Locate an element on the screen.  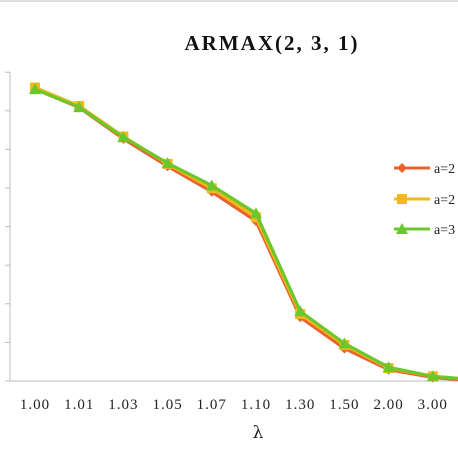
x-axis-label: λ is located at coordinates (258, 433).